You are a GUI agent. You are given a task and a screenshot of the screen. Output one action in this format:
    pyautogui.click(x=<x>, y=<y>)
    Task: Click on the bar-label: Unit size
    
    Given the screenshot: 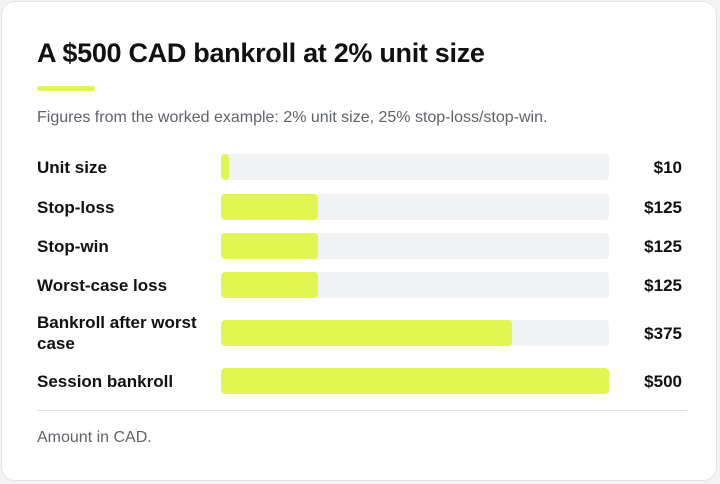 What is the action you would take?
    pyautogui.click(x=72, y=167)
    